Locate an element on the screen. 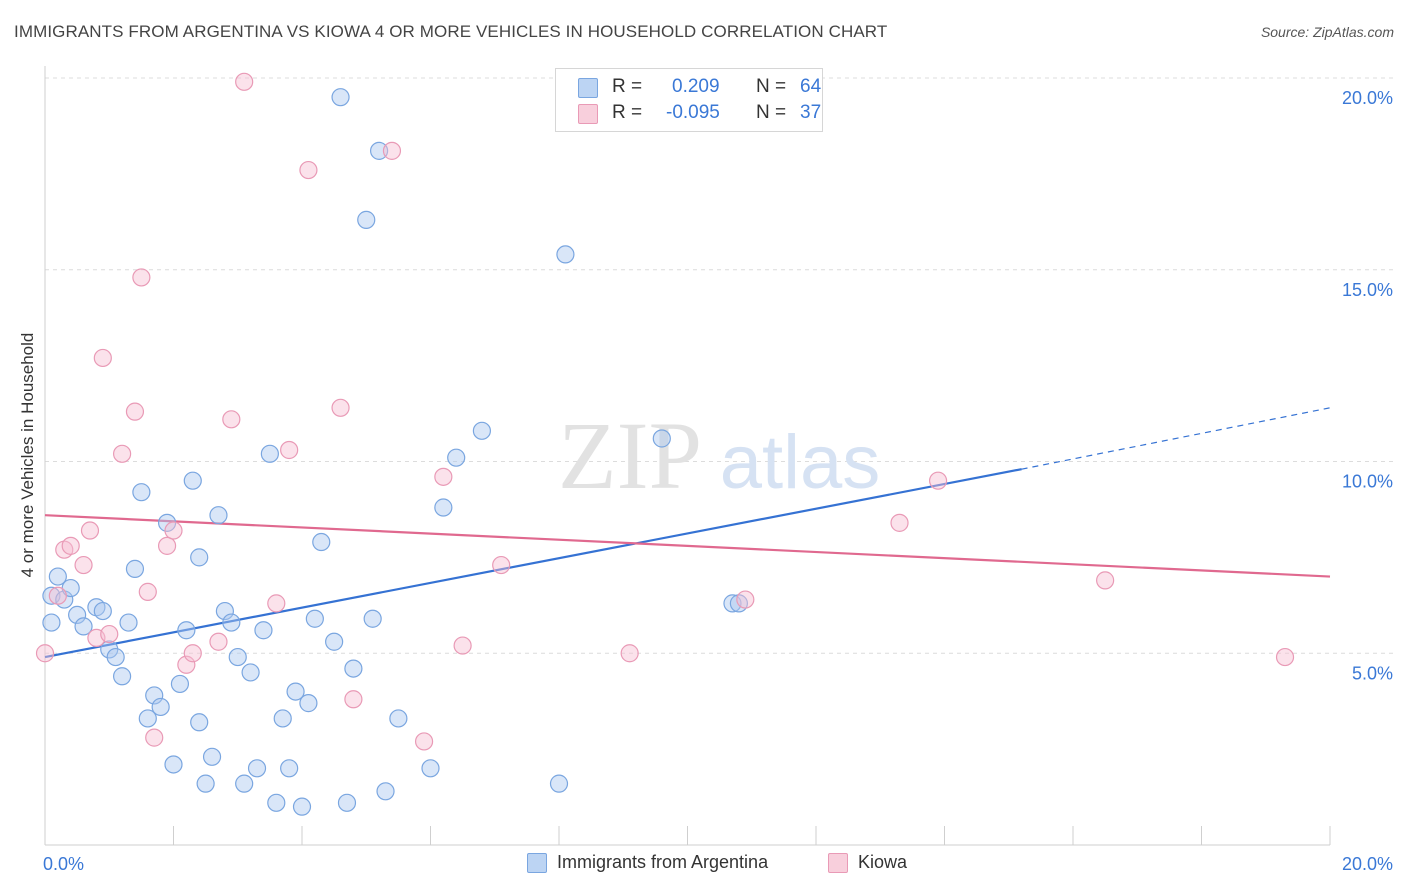 The height and width of the screenshot is (892, 1406). trend-line-kiowa is located at coordinates (687, 546).